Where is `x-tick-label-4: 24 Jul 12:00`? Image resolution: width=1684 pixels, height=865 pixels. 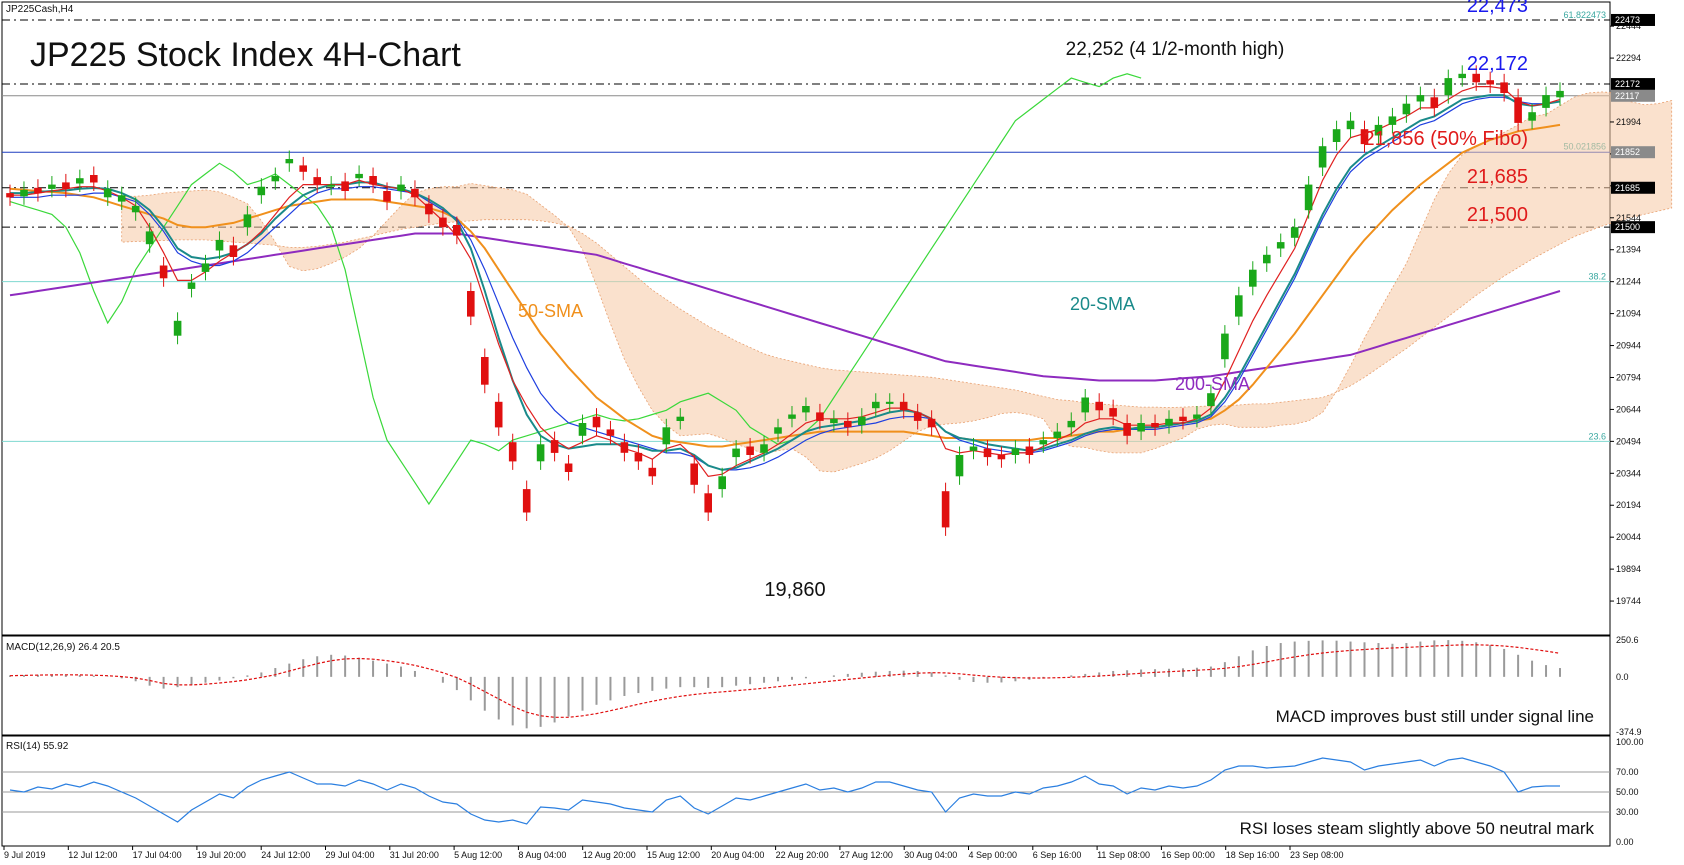
x-tick-label-4: 24 Jul 12:00 is located at coordinates (285, 855).